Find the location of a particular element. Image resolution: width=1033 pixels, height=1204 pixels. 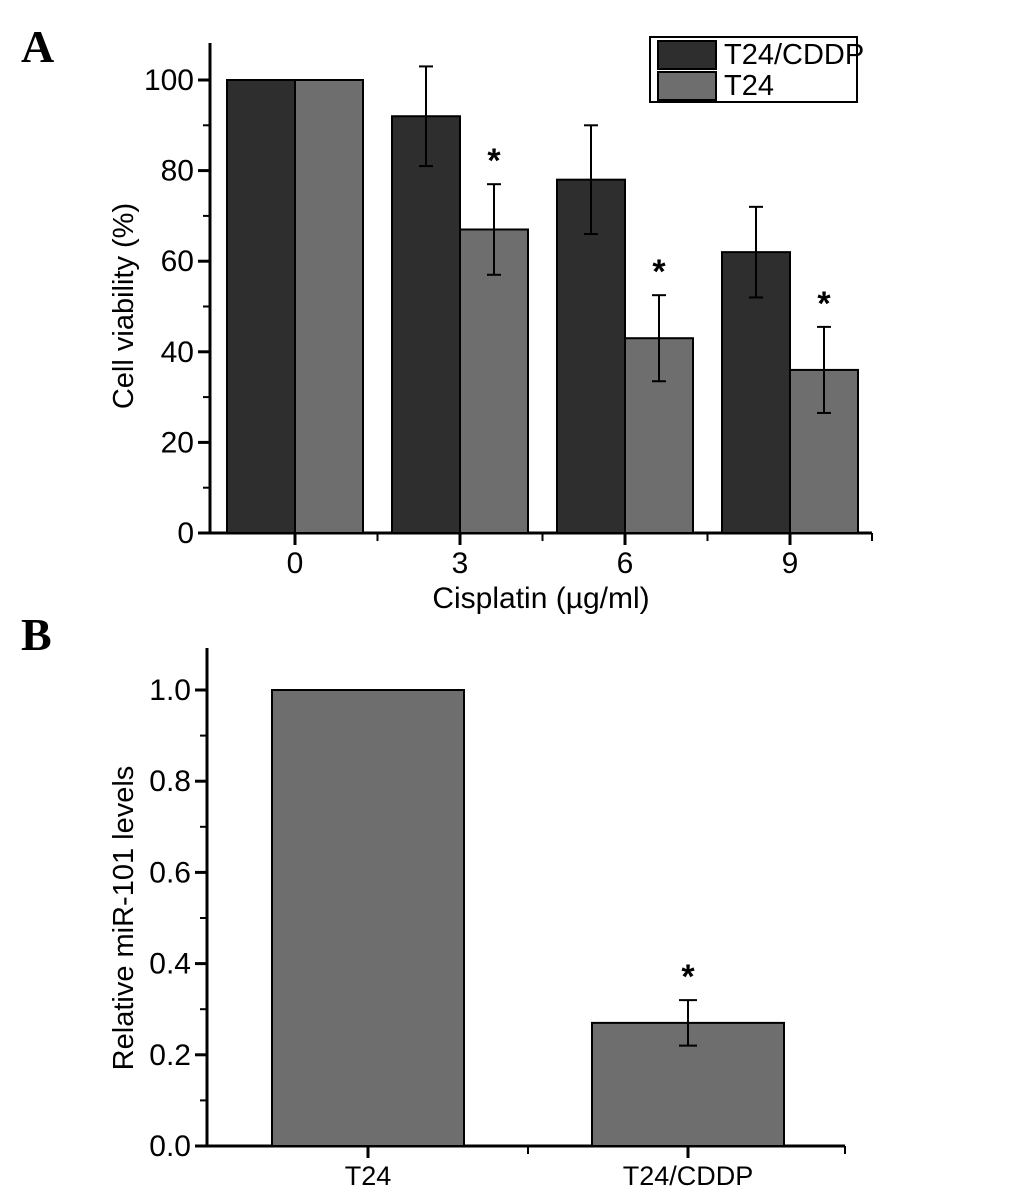

panel-a-letter: A is located at coordinates (38, 46).